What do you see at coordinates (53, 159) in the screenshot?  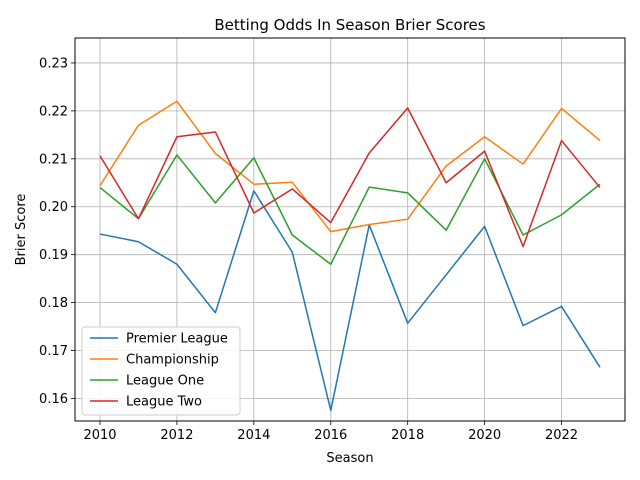 I see `y-tick-label: 0.21` at bounding box center [53, 159].